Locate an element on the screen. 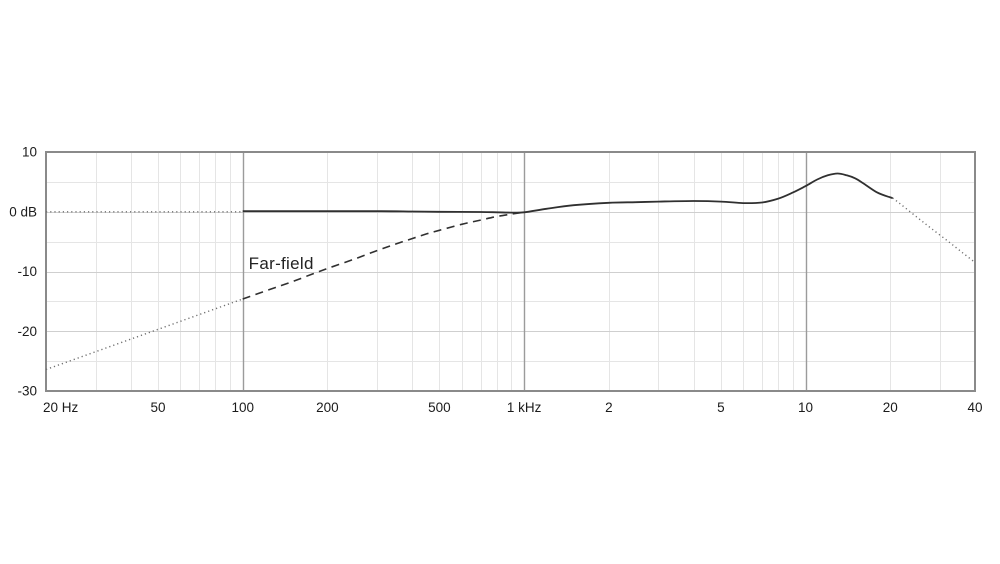 The height and width of the screenshot is (564, 1000). x-axis-tick-label: 10 is located at coordinates (805, 407).